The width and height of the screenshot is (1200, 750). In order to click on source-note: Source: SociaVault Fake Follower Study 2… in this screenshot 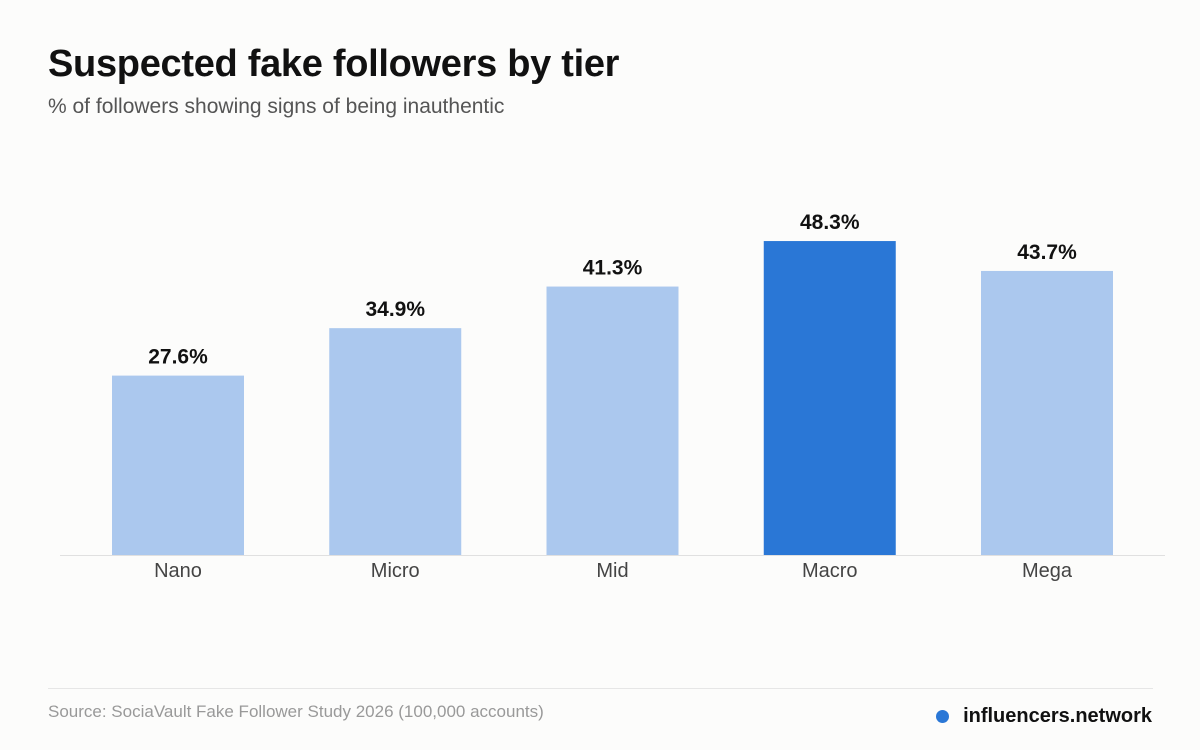, I will do `click(296, 711)`.